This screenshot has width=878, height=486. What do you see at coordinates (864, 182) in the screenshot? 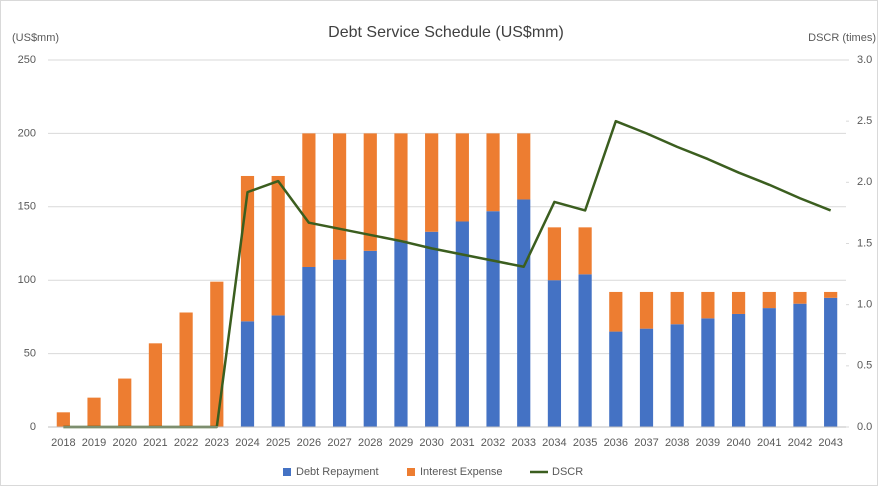
I see `y2-tick-label: 2.0` at bounding box center [864, 182].